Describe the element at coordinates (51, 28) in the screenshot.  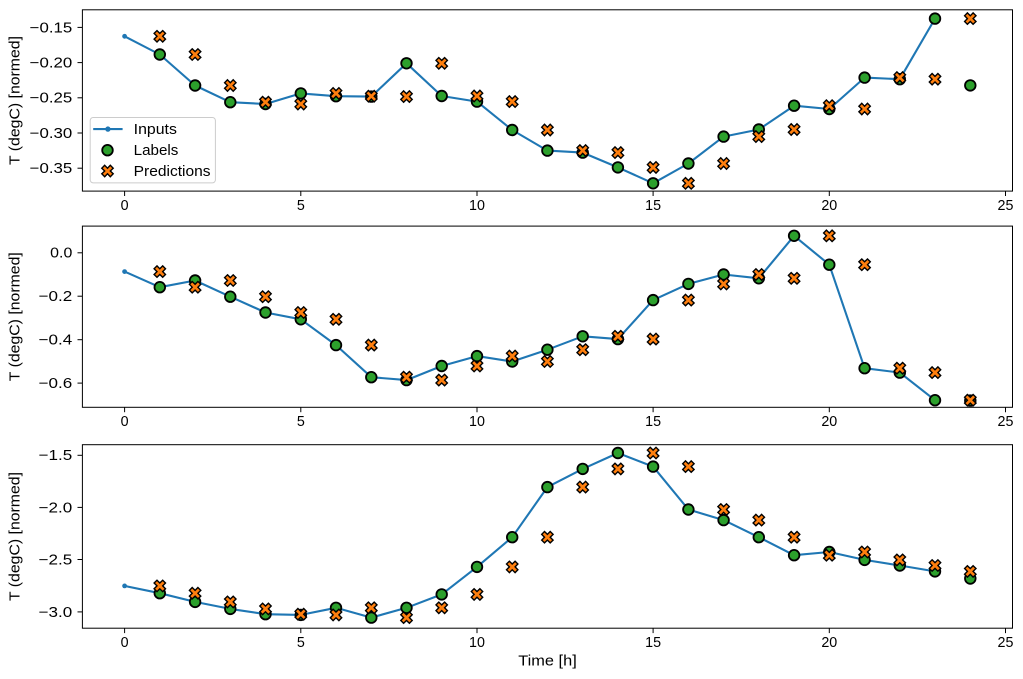
I see `svg-text: −0.15` at that location.